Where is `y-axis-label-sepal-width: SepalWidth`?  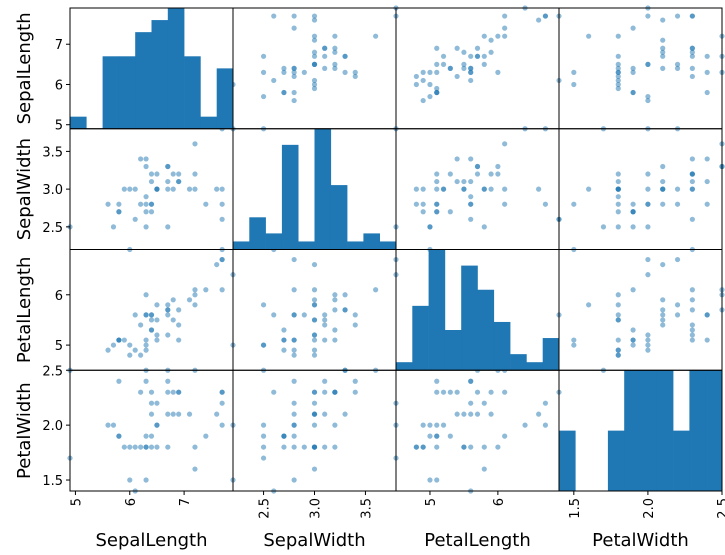 y-axis-label-sepal-width: SepalWidth is located at coordinates (24, 189).